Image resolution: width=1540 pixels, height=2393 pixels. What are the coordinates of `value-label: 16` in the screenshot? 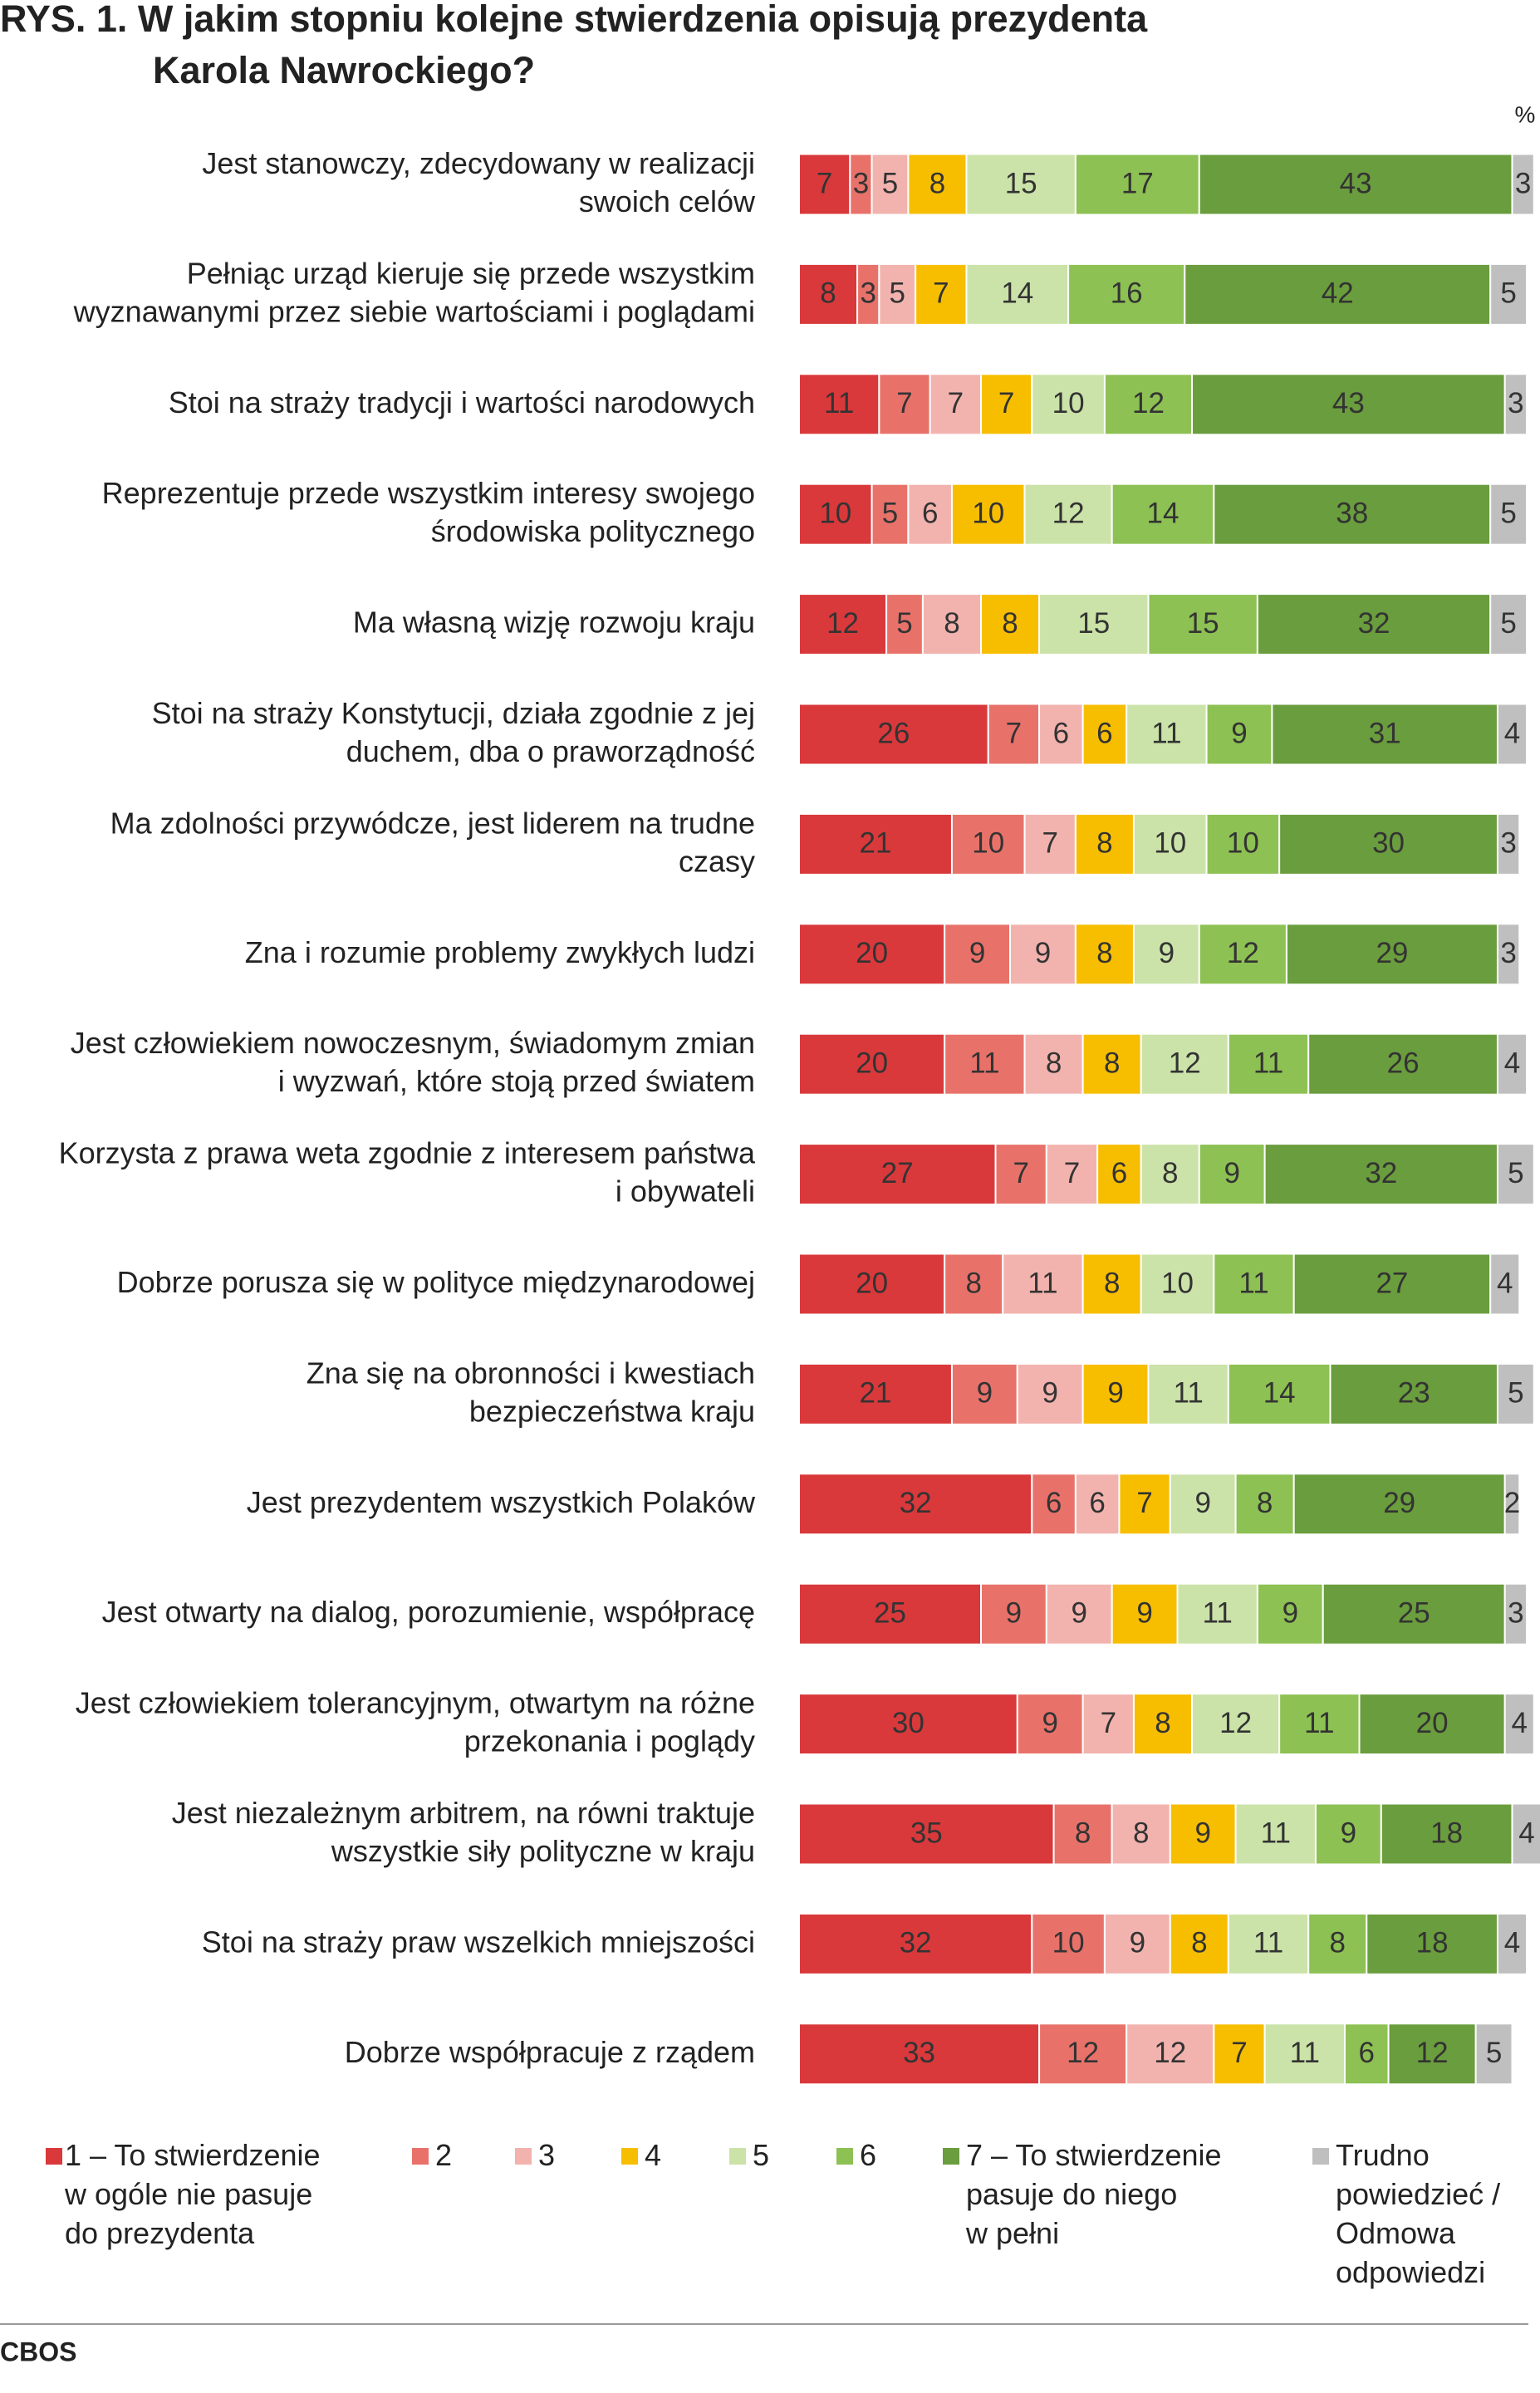 It's located at (1127, 293).